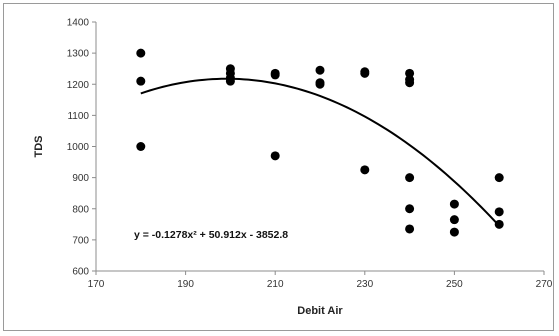 This screenshot has height=336, width=559. What do you see at coordinates (39, 147) in the screenshot?
I see `y-axis-title: TDS` at bounding box center [39, 147].